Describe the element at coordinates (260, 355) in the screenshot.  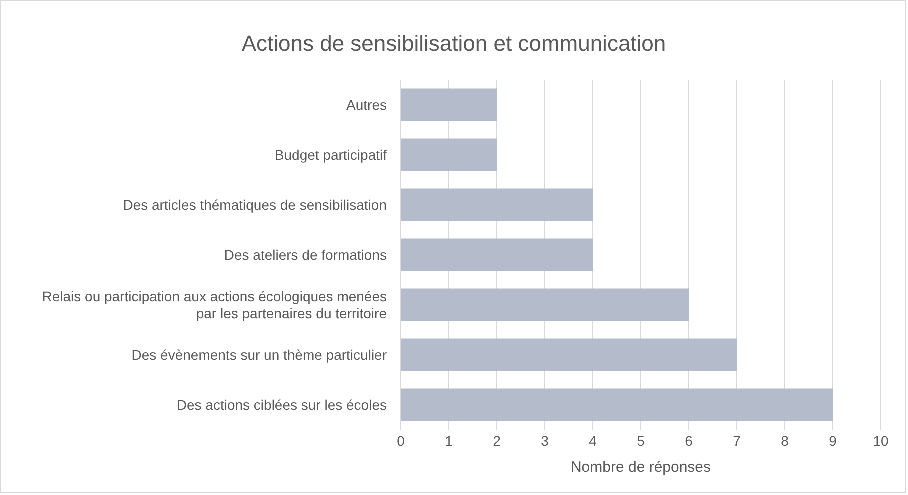
I see `y-tick-label: Des évènements sur un thème particulier` at that location.